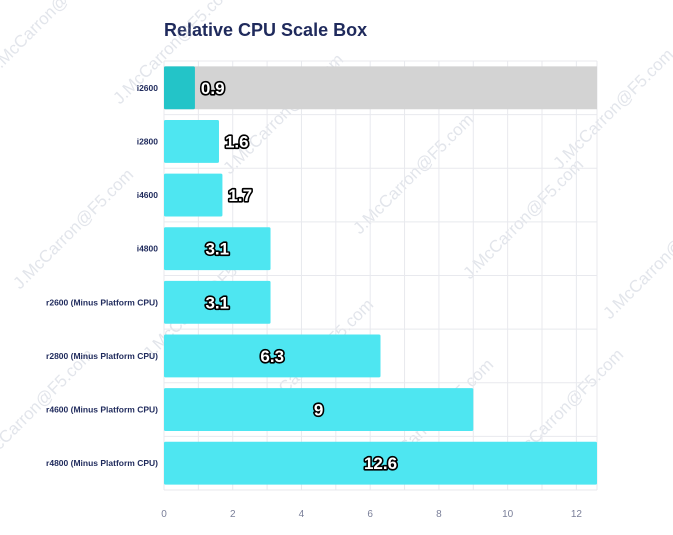 This screenshot has height=535, width=673. I want to click on highlight-background, so click(380, 88).